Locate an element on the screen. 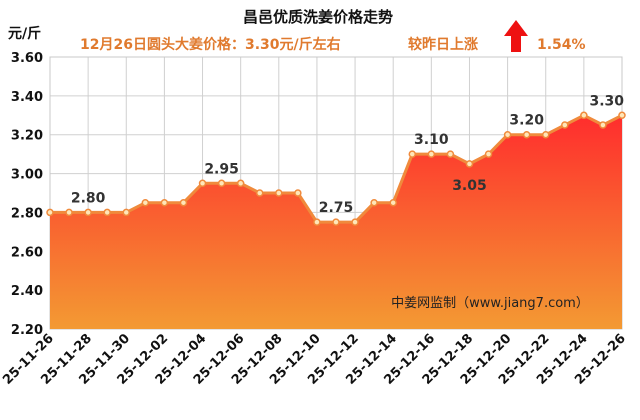 The image size is (640, 420). y-tick-label: 3.20 is located at coordinates (27, 136).